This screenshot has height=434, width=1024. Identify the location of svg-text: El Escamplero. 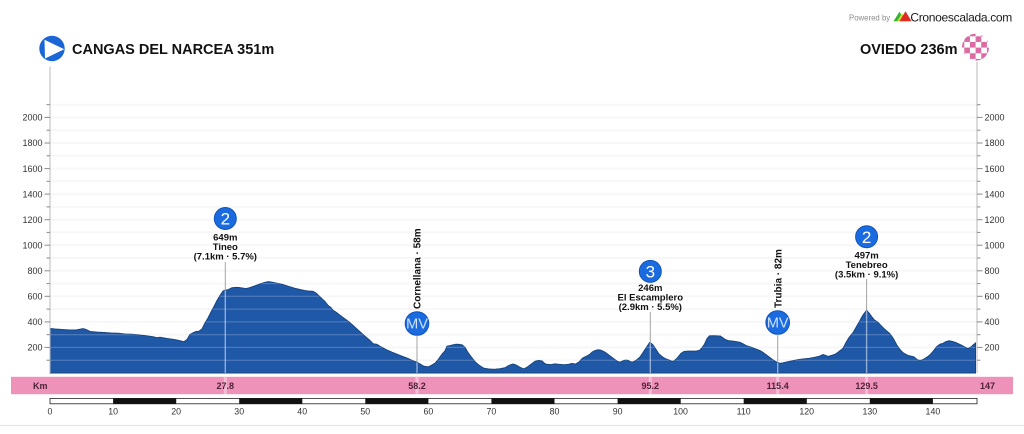
(651, 297).